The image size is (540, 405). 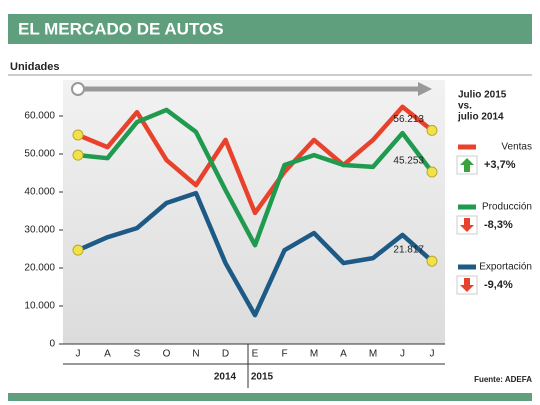 I want to click on x-tick-label: F, so click(x=284, y=354).